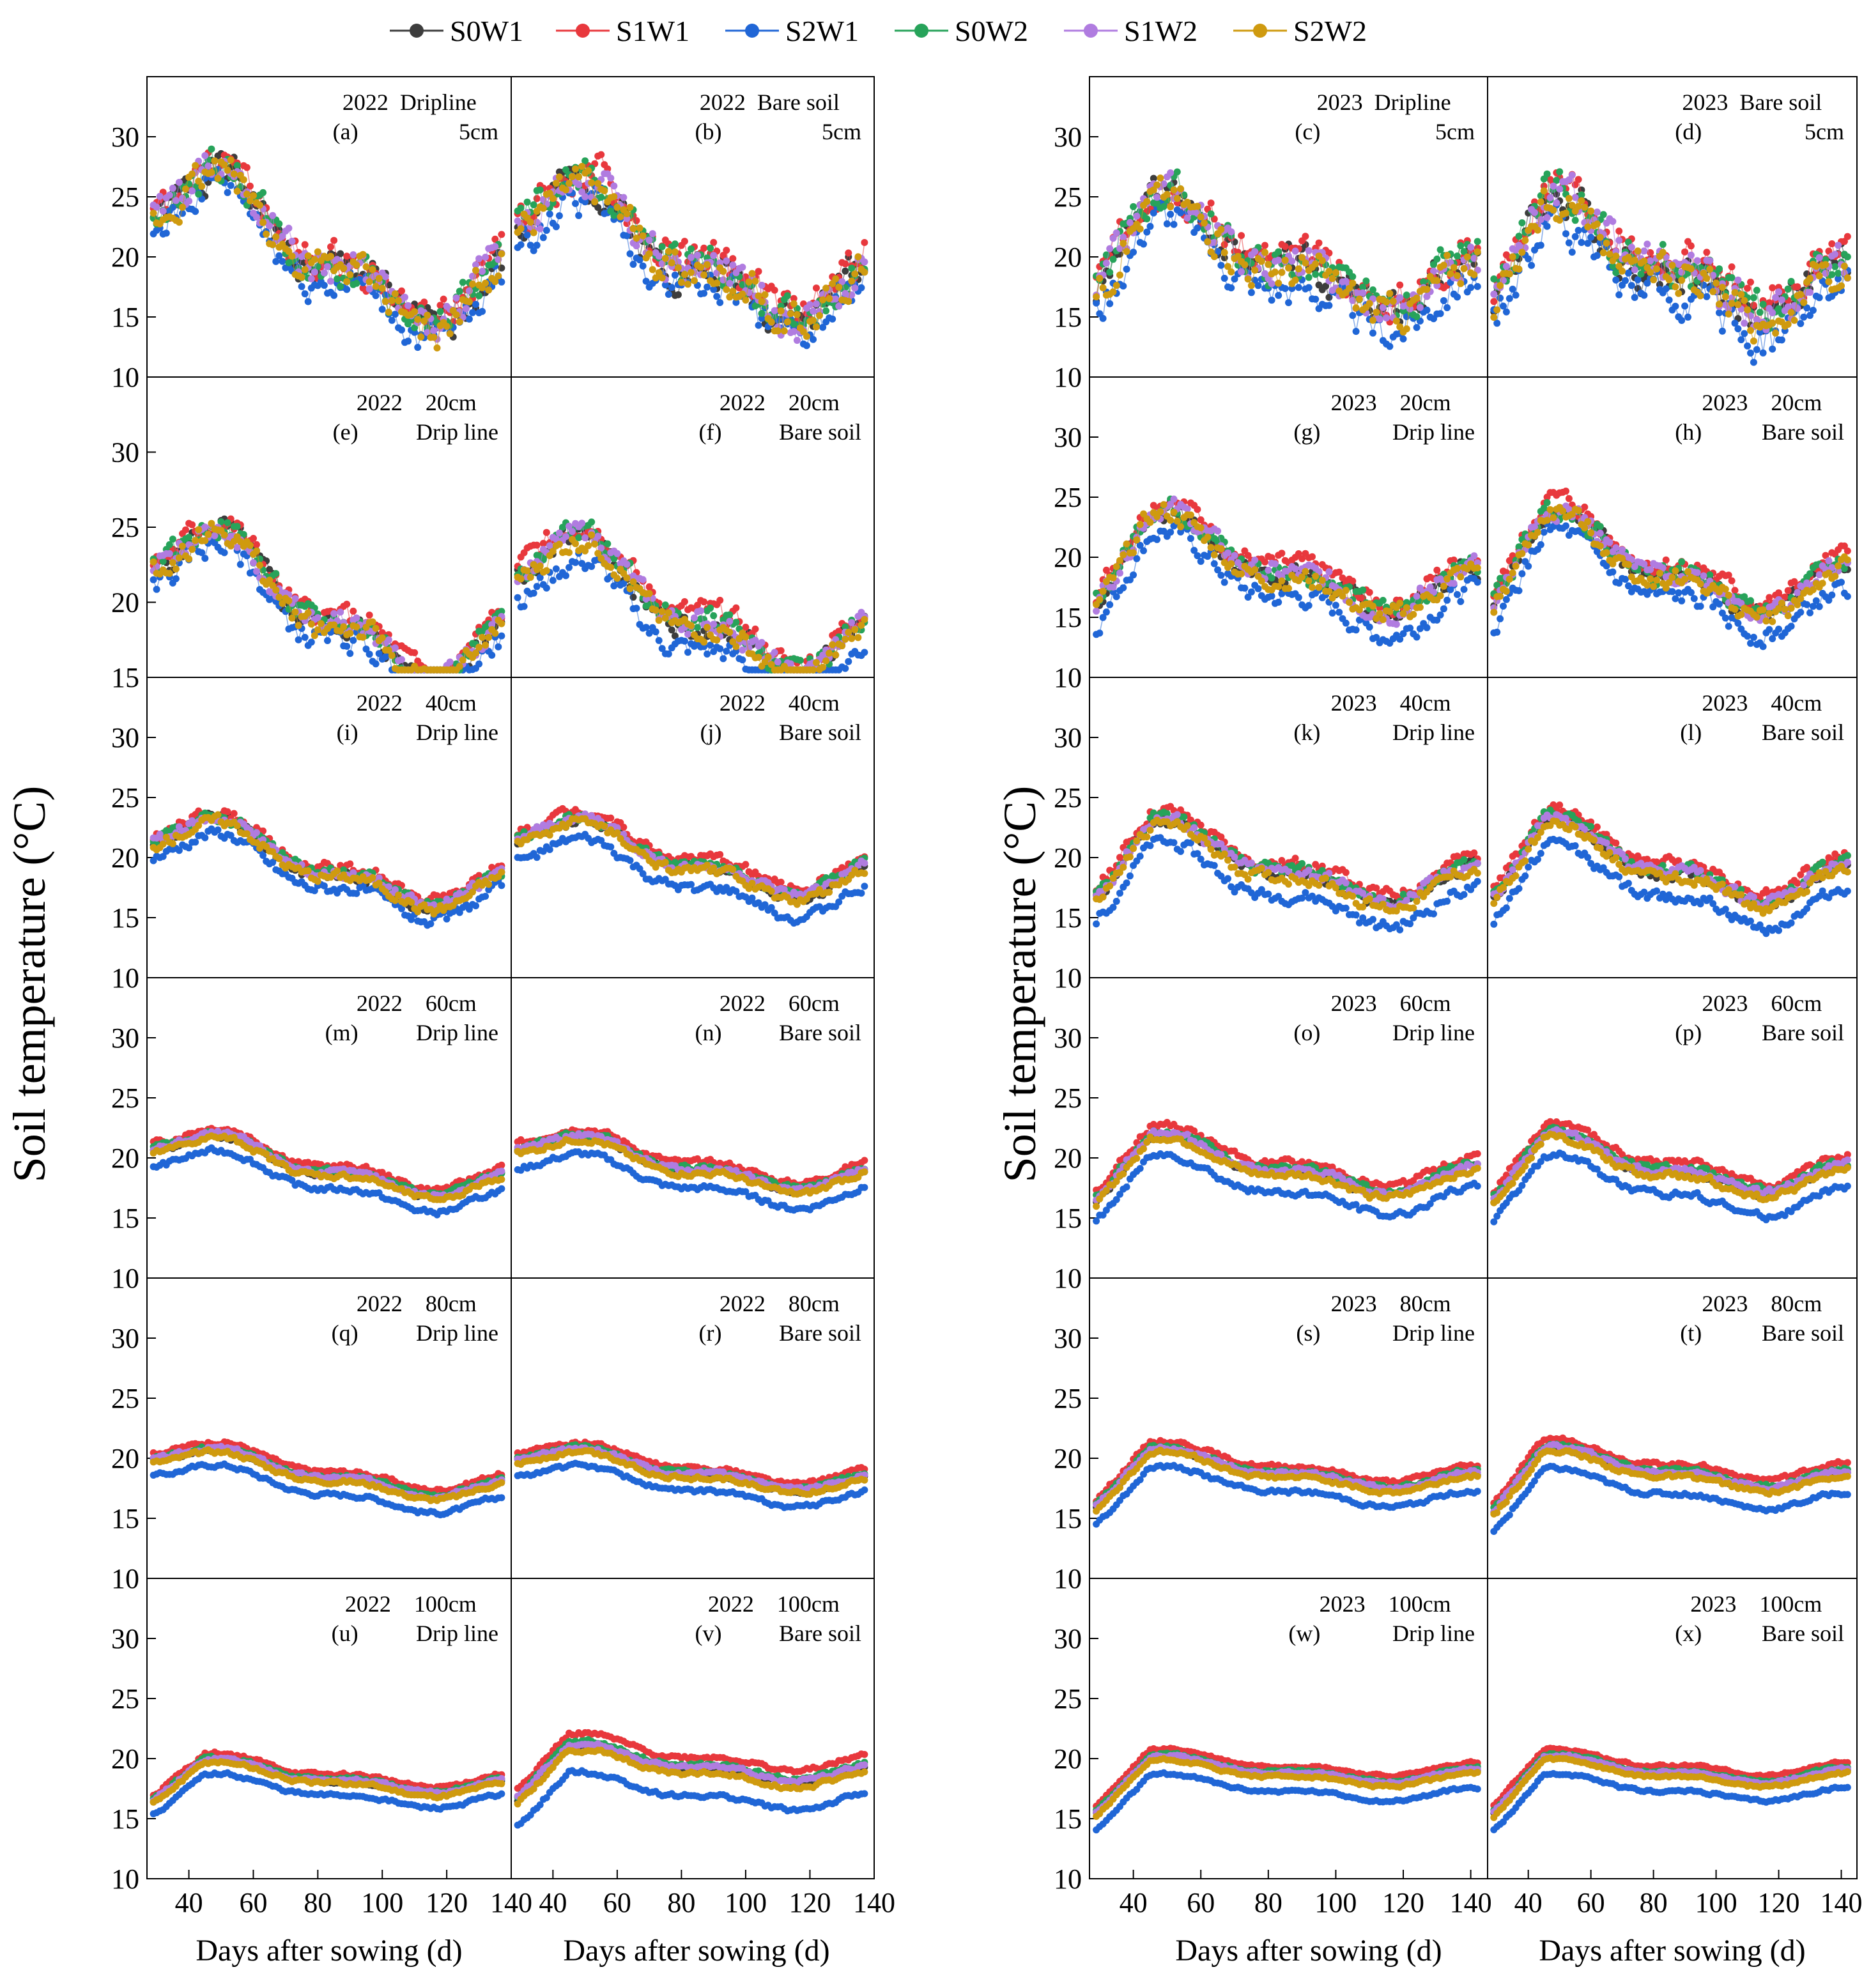 Image resolution: width=1871 pixels, height=1988 pixels. What do you see at coordinates (486, 31) in the screenshot?
I see `legend-label: S0W1` at bounding box center [486, 31].